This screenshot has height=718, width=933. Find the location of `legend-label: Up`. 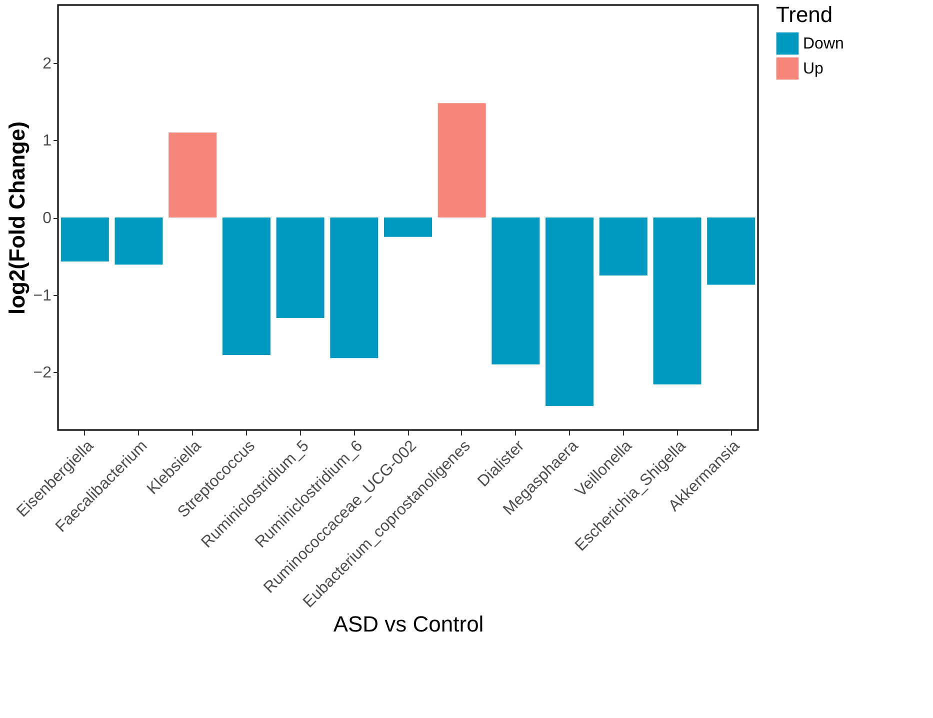

legend-label: Up is located at coordinates (813, 69).